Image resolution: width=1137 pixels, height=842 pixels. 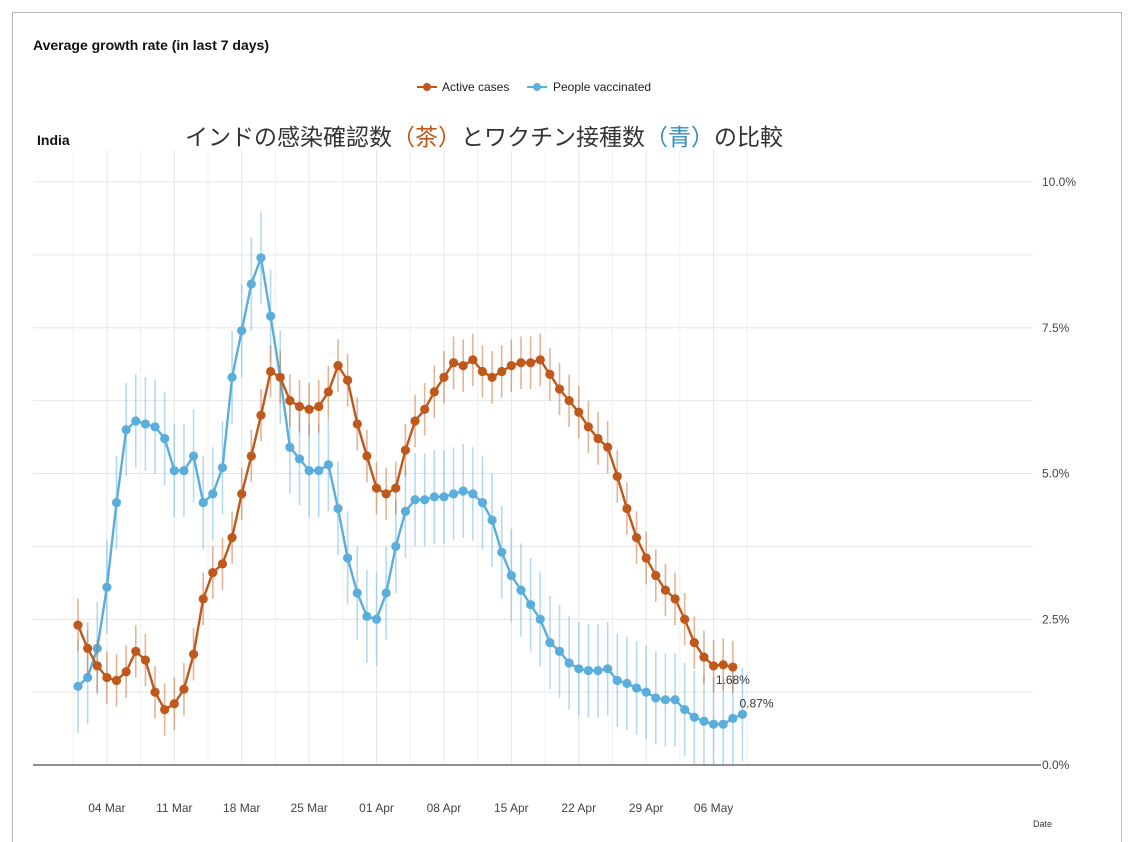 What do you see at coordinates (1056, 328) in the screenshot?
I see `y-tick-label: 7.5%` at bounding box center [1056, 328].